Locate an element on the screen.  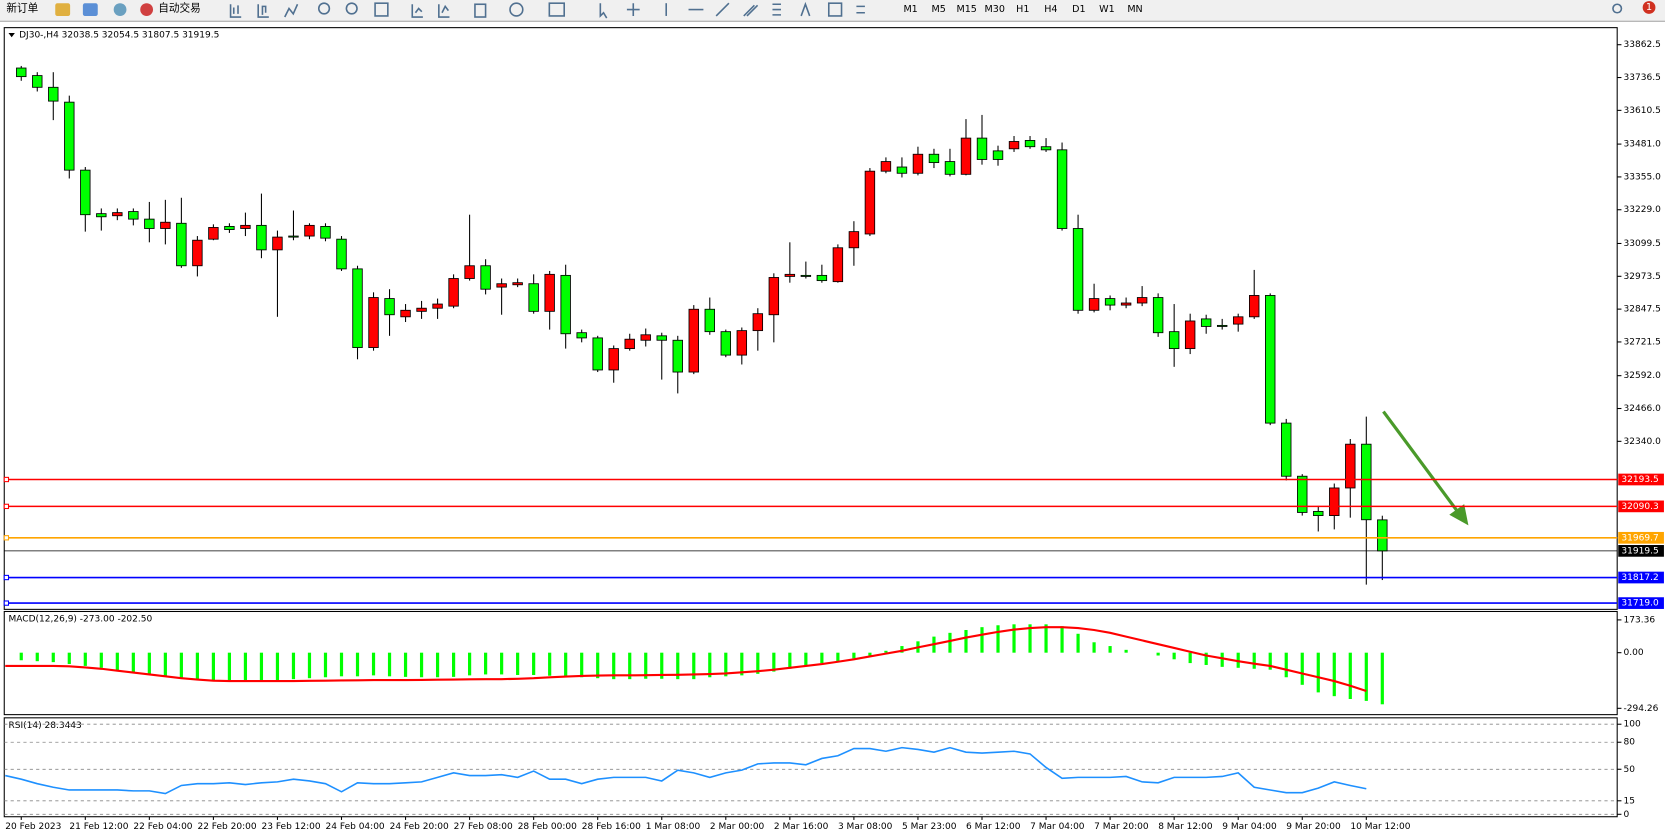
indicator-title: DJ30-,H4 32038.5 32054.5 31807.5 31919.5 is located at coordinates (119, 36).